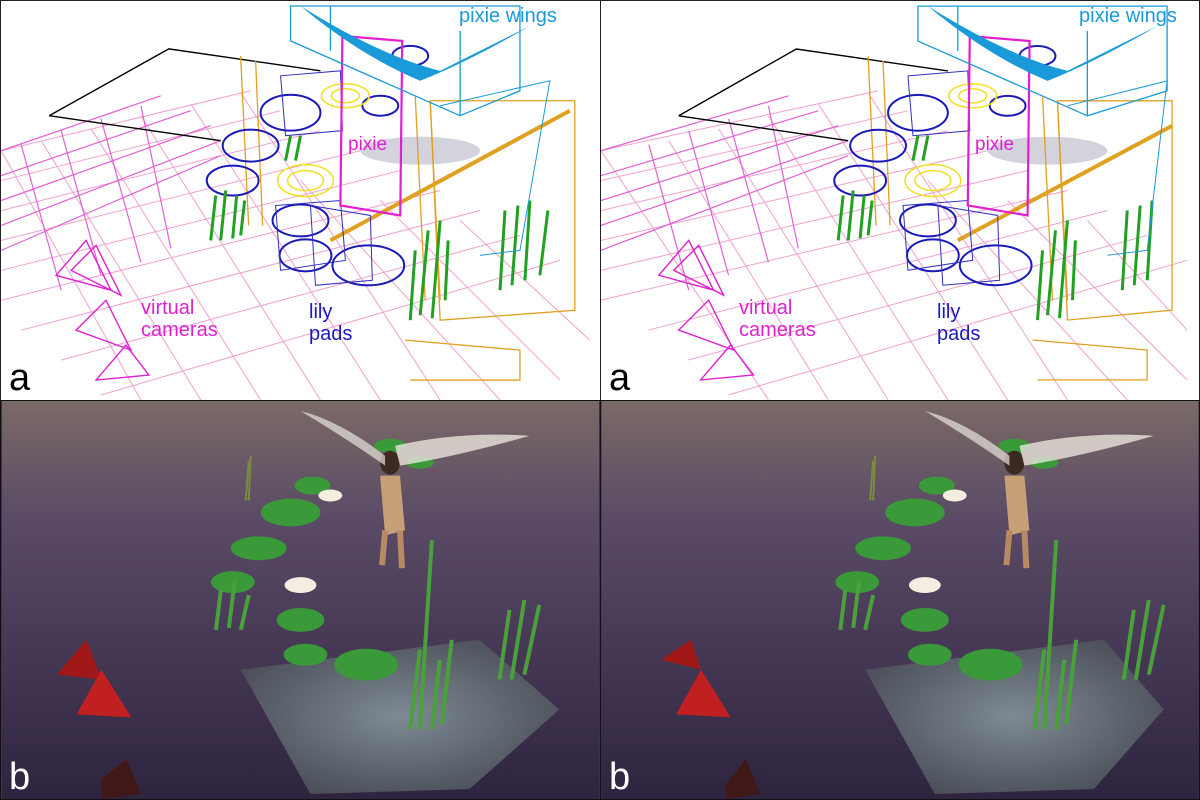  What do you see at coordinates (20, 777) in the screenshot?
I see `panel-letter-b-left: b` at bounding box center [20, 777].